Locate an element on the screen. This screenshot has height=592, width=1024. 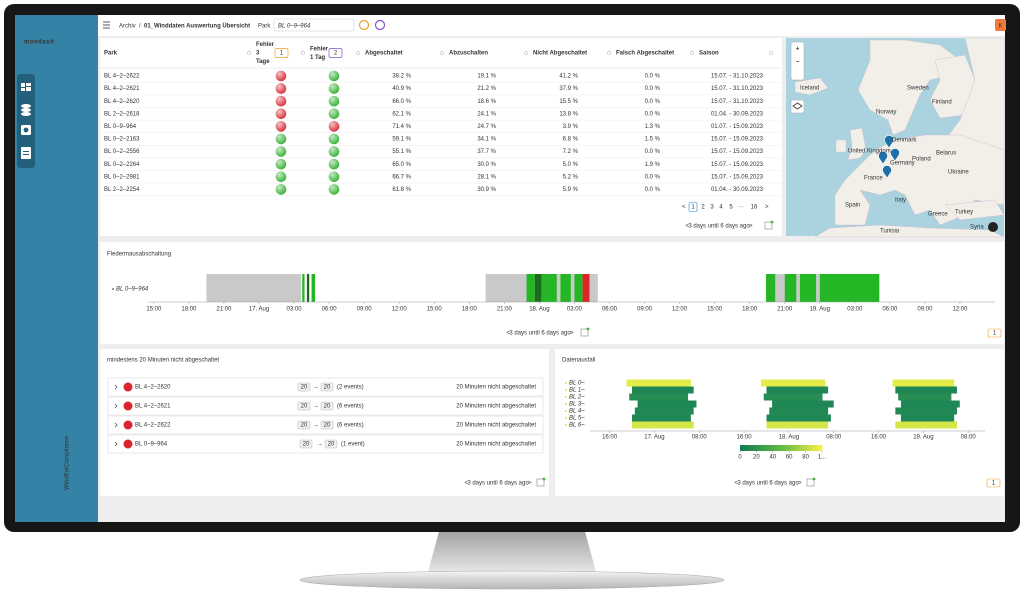
park-link: BL 0–2–2163 is located at coordinates (122, 140).